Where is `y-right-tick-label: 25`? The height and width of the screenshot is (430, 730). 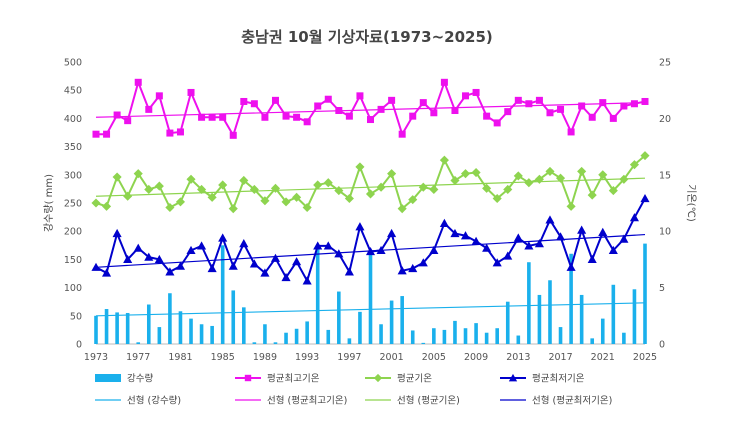 y-right-tick-label: 25 is located at coordinates (665, 63).